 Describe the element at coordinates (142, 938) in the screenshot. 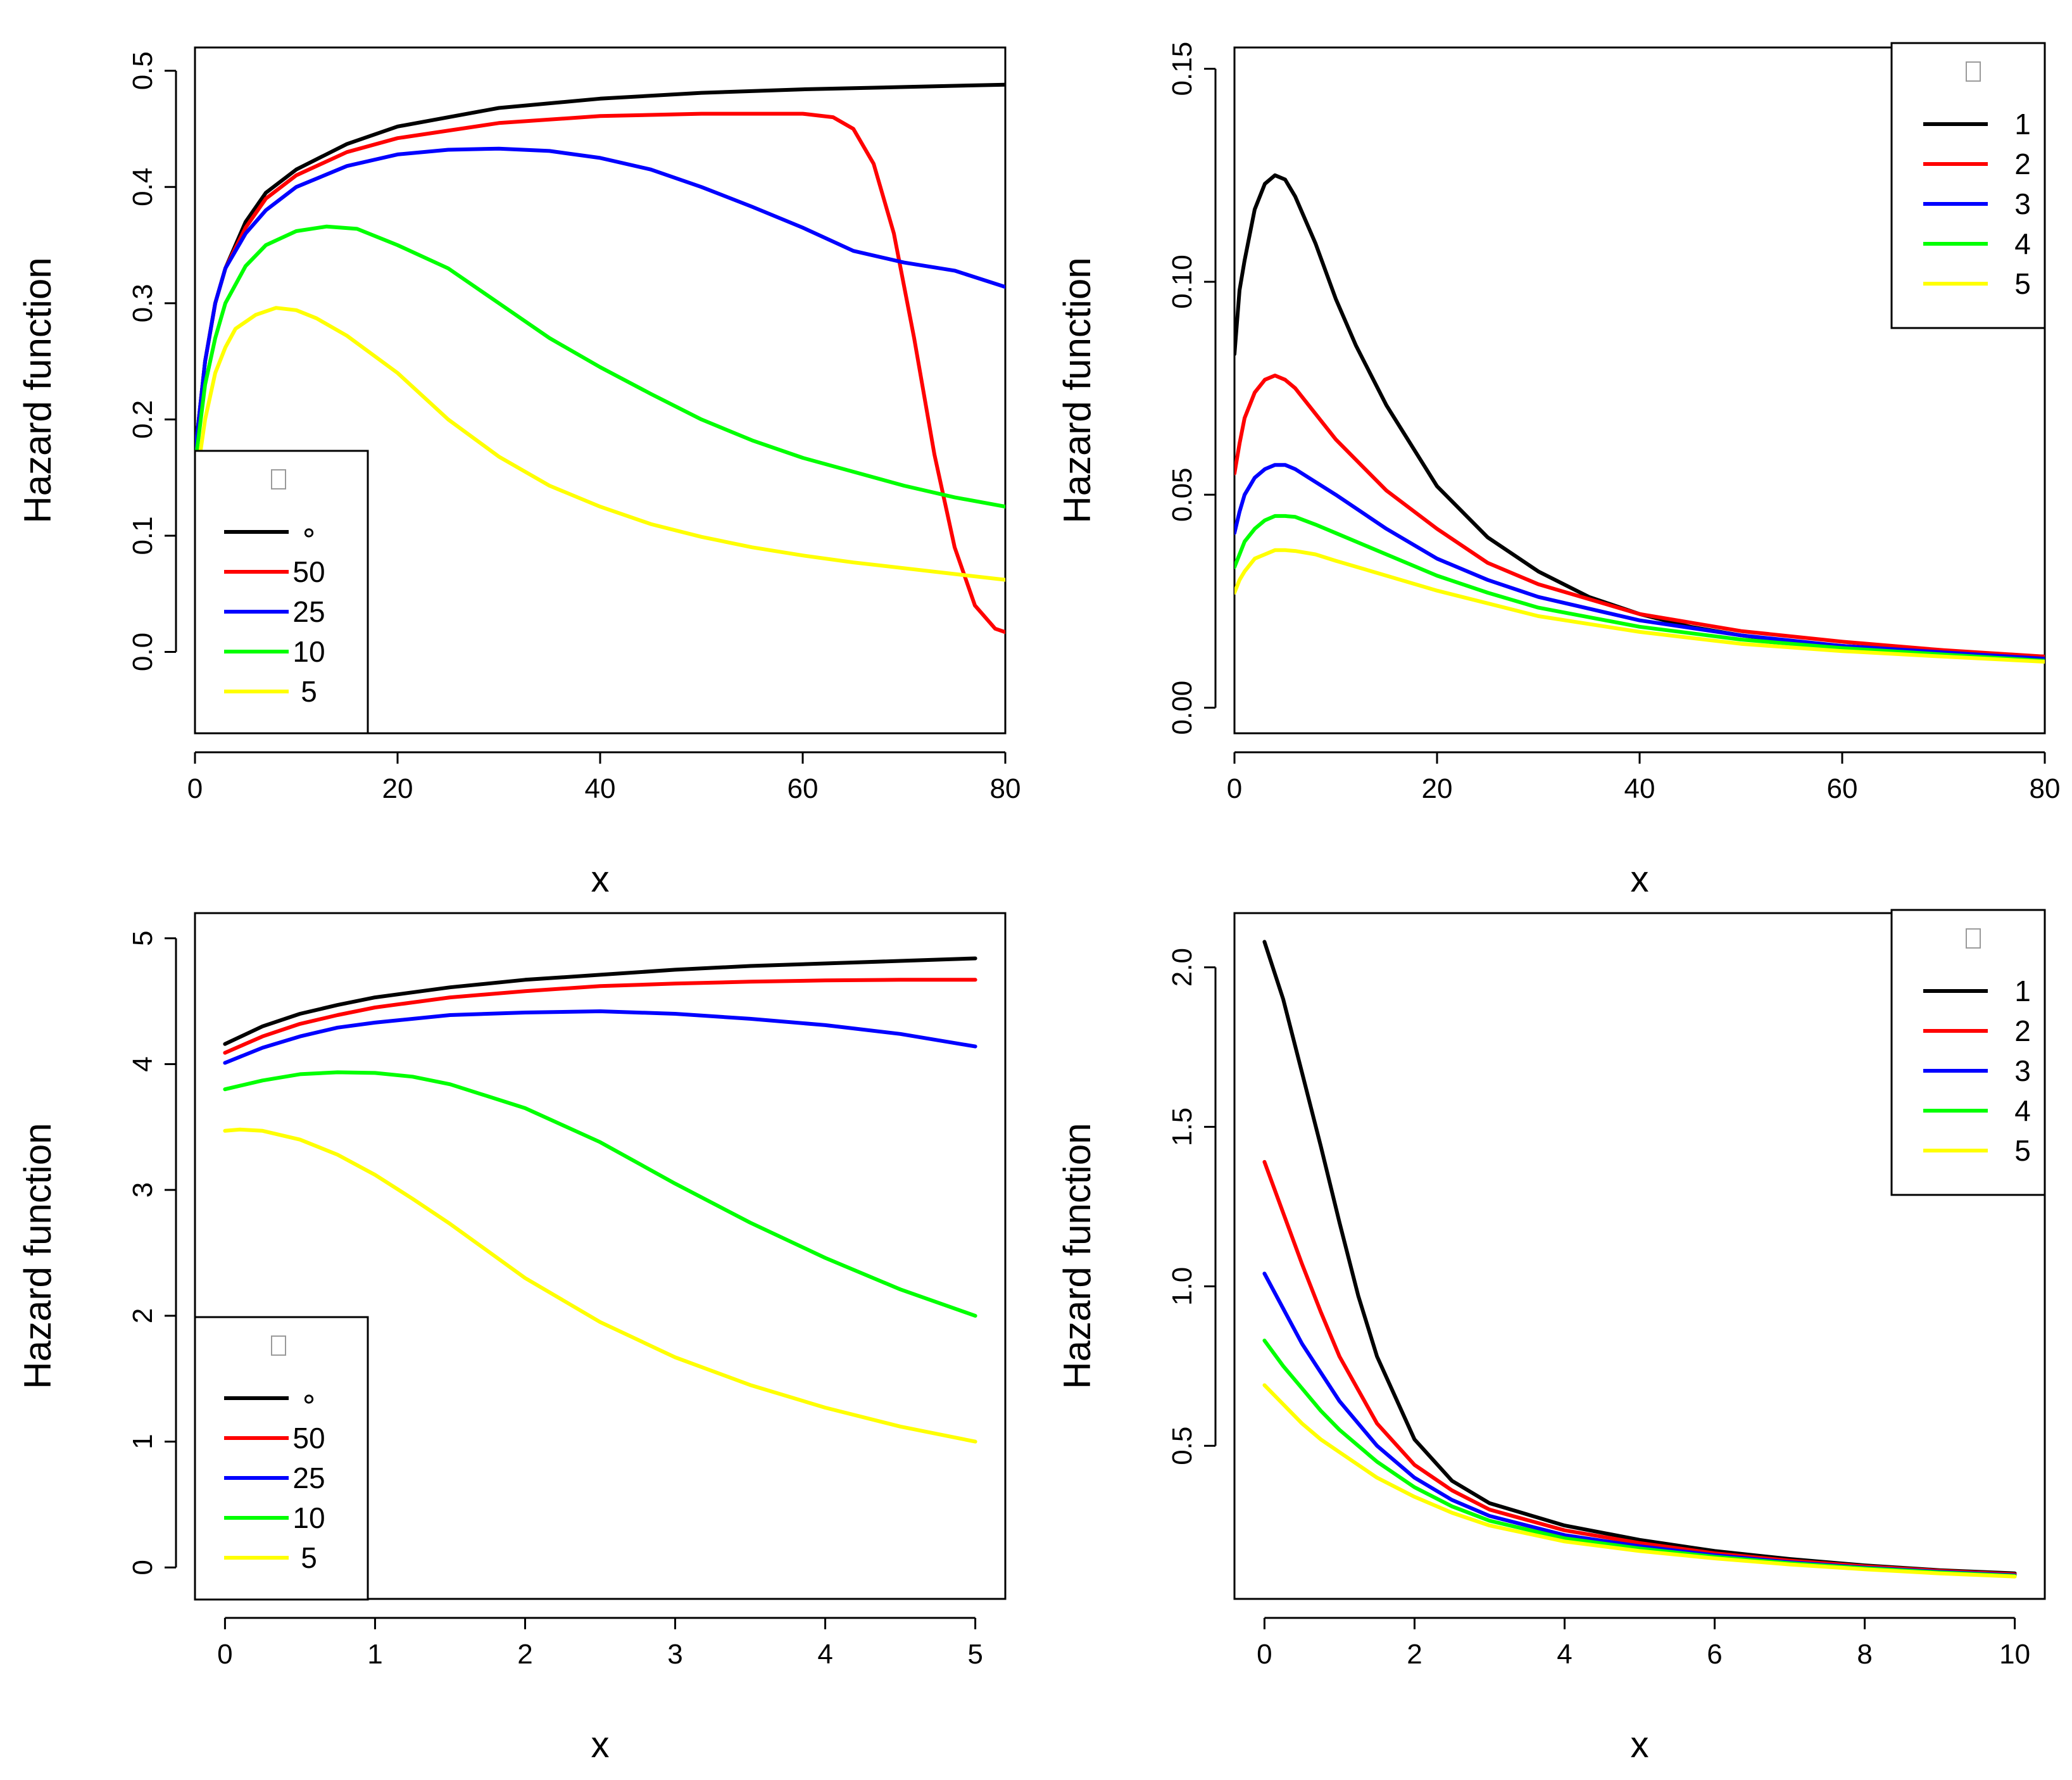

I see `y-tick-label: 5` at that location.